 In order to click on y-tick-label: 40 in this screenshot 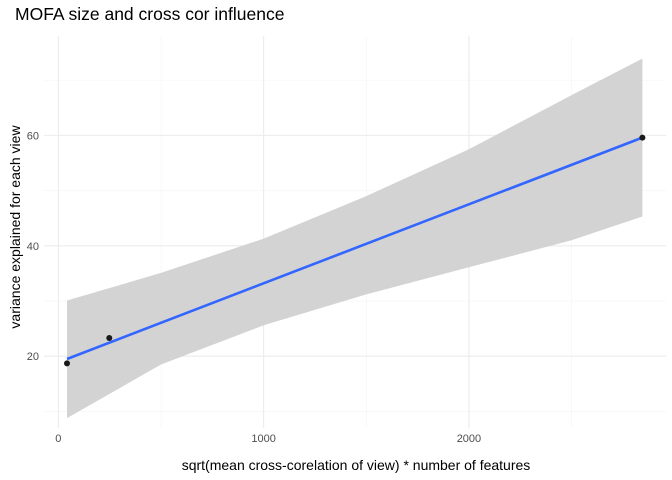, I will do `click(33, 247)`.